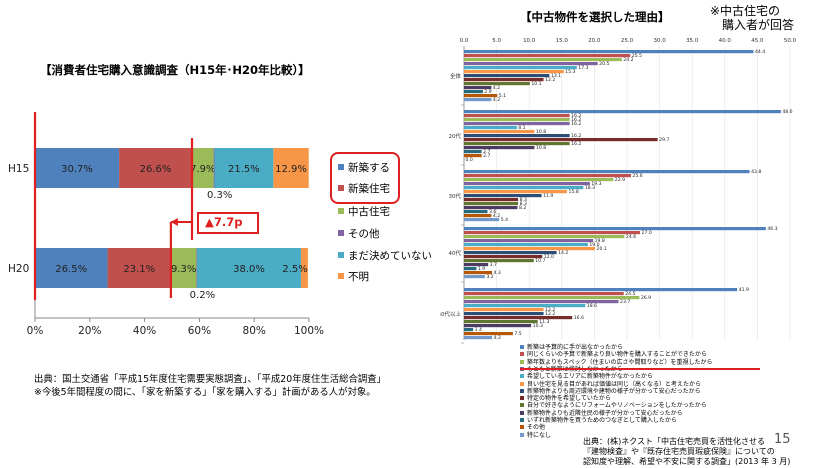  What do you see at coordinates (594, 245) in the screenshot?
I see `right-bar-value-label: 19.0` at bounding box center [594, 245].